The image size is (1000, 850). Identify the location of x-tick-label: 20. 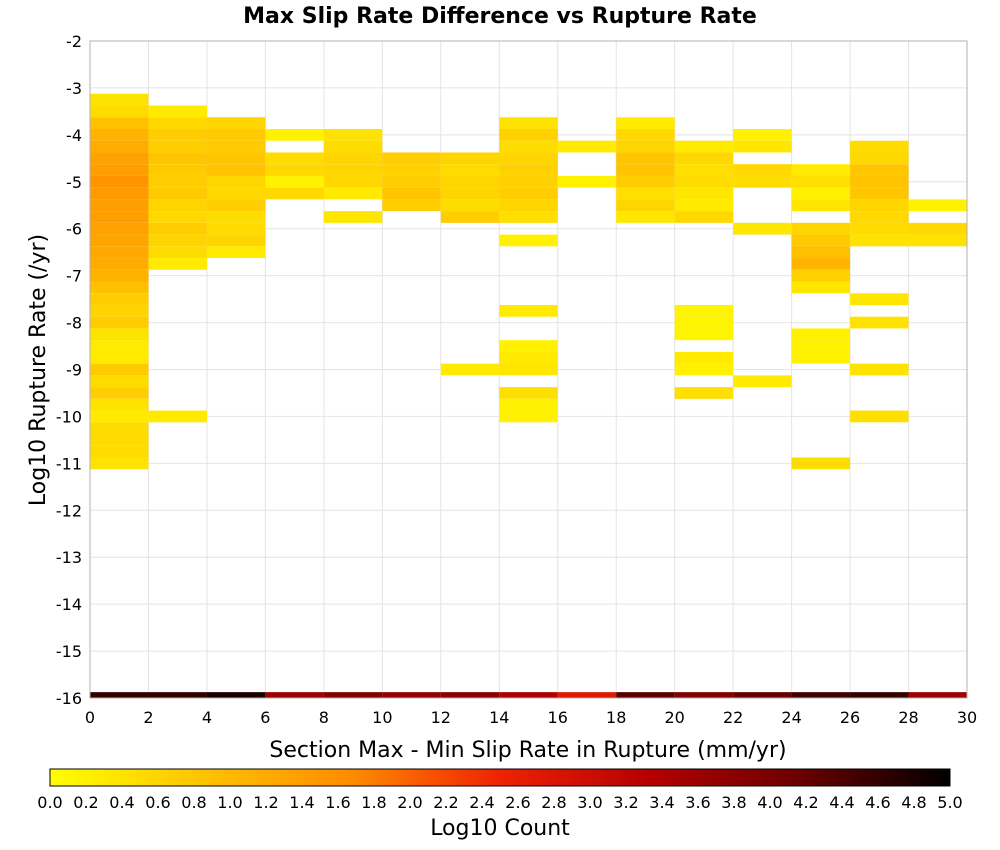
(674, 717).